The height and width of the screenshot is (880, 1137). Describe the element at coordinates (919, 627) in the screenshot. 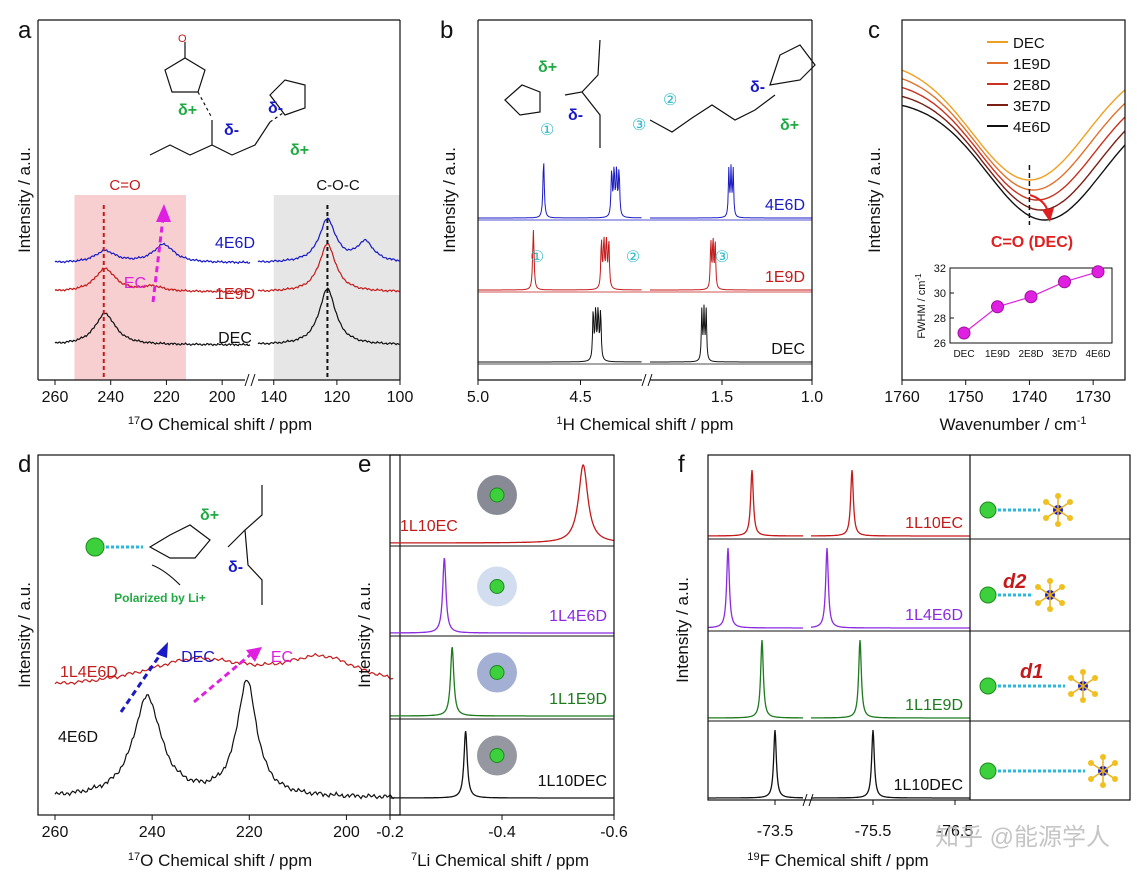

I see `plot-frame` at that location.